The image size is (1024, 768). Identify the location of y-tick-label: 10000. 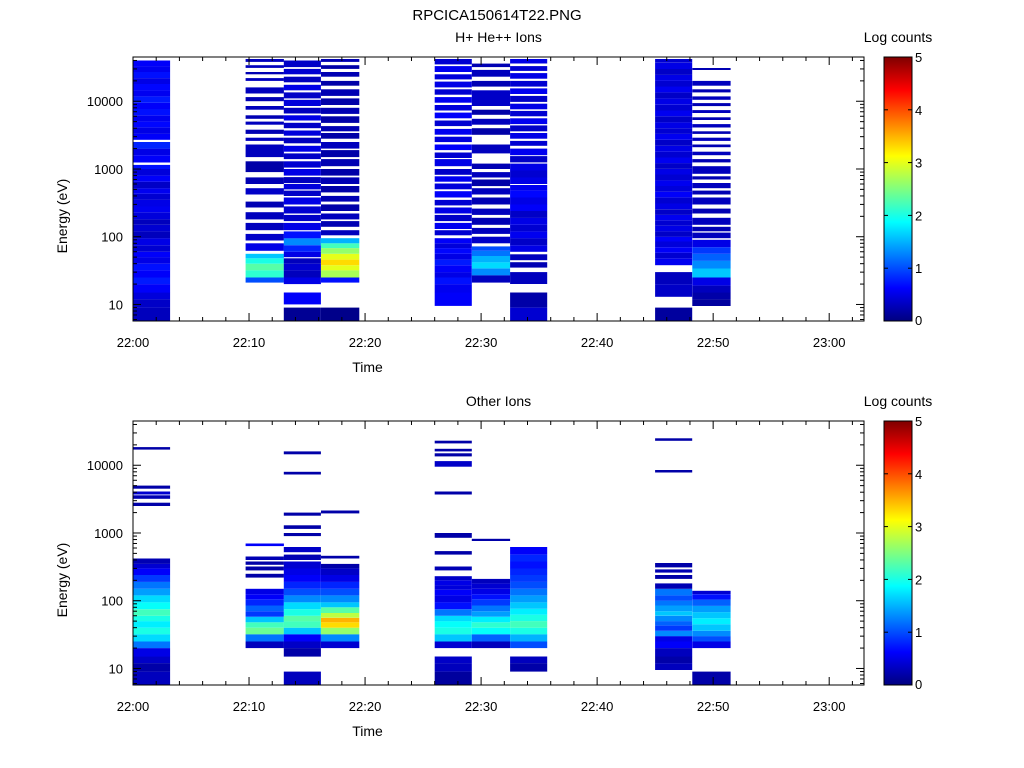
(105, 465).